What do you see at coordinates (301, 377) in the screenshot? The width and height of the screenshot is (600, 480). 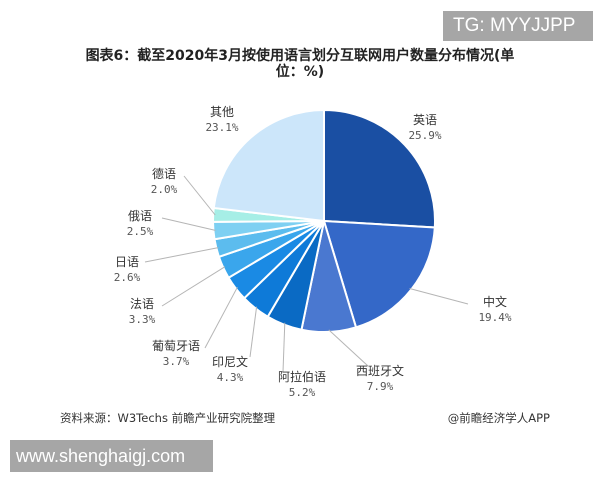 I see `label-name: 阿拉伯语` at bounding box center [301, 377].